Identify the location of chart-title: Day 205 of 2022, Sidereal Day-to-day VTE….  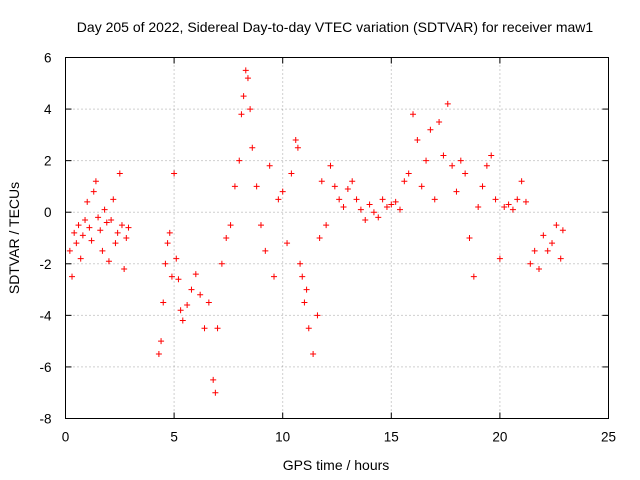
(335, 27).